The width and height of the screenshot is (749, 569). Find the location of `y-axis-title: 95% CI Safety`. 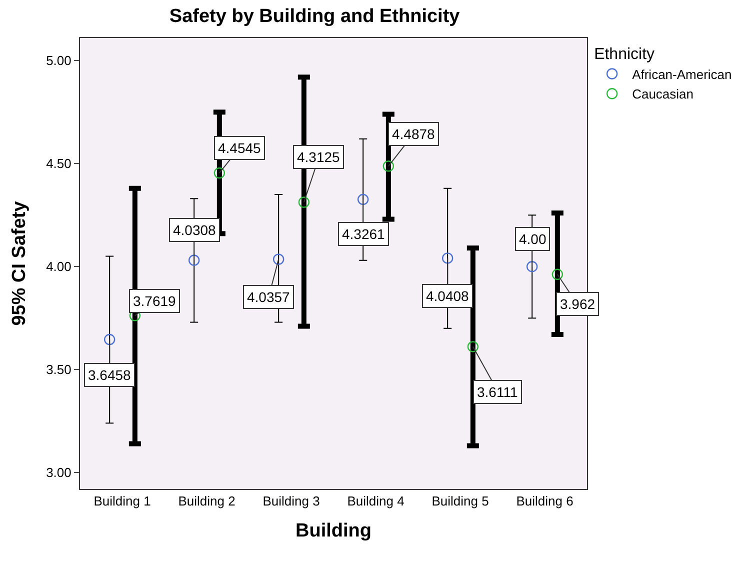

y-axis-title: 95% CI Safety is located at coordinates (19, 263).